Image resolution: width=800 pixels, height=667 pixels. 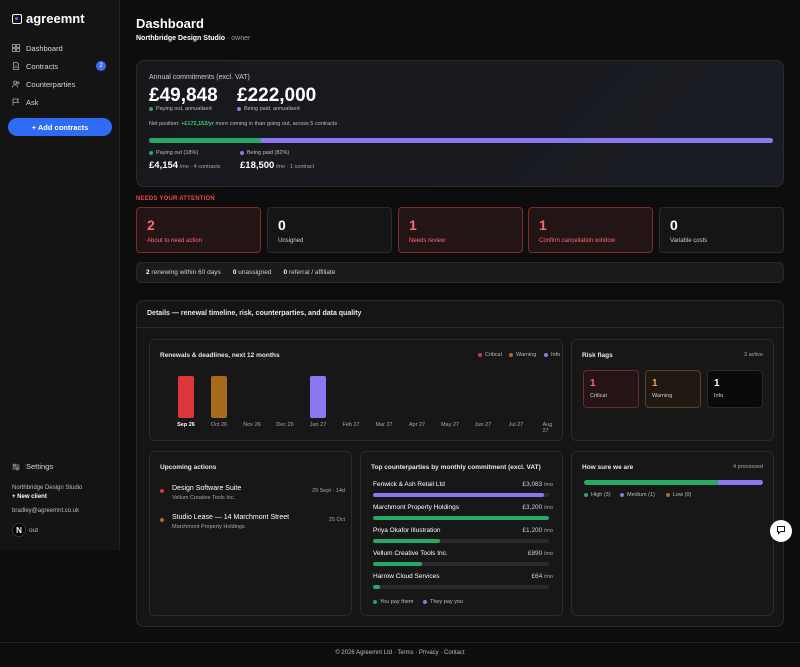 I want to click on month-label: Jun 27, so click(x=483, y=425).